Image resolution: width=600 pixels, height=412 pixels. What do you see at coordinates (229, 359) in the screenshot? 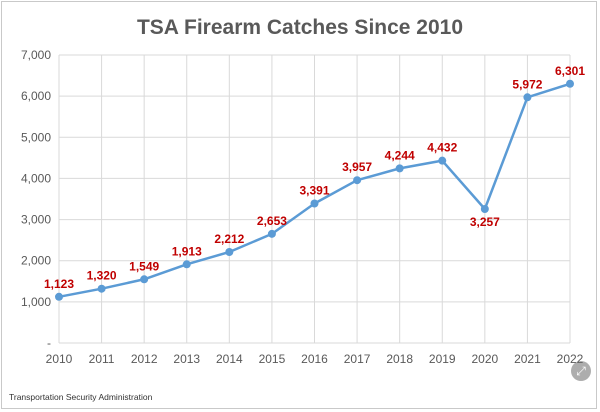
I see `x-tick-label: 2014` at bounding box center [229, 359].